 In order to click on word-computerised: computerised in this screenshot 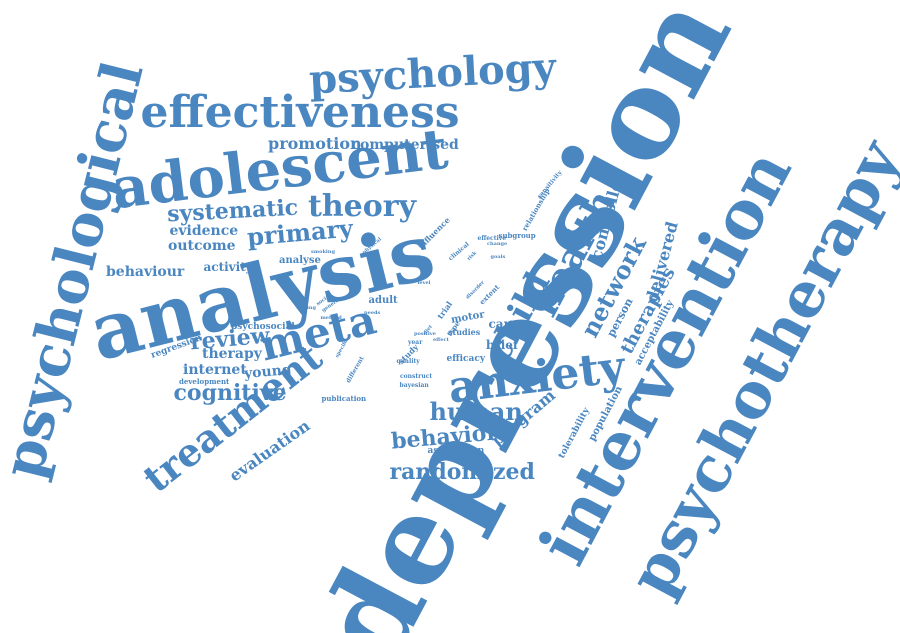, I will do `click(405, 145)`.